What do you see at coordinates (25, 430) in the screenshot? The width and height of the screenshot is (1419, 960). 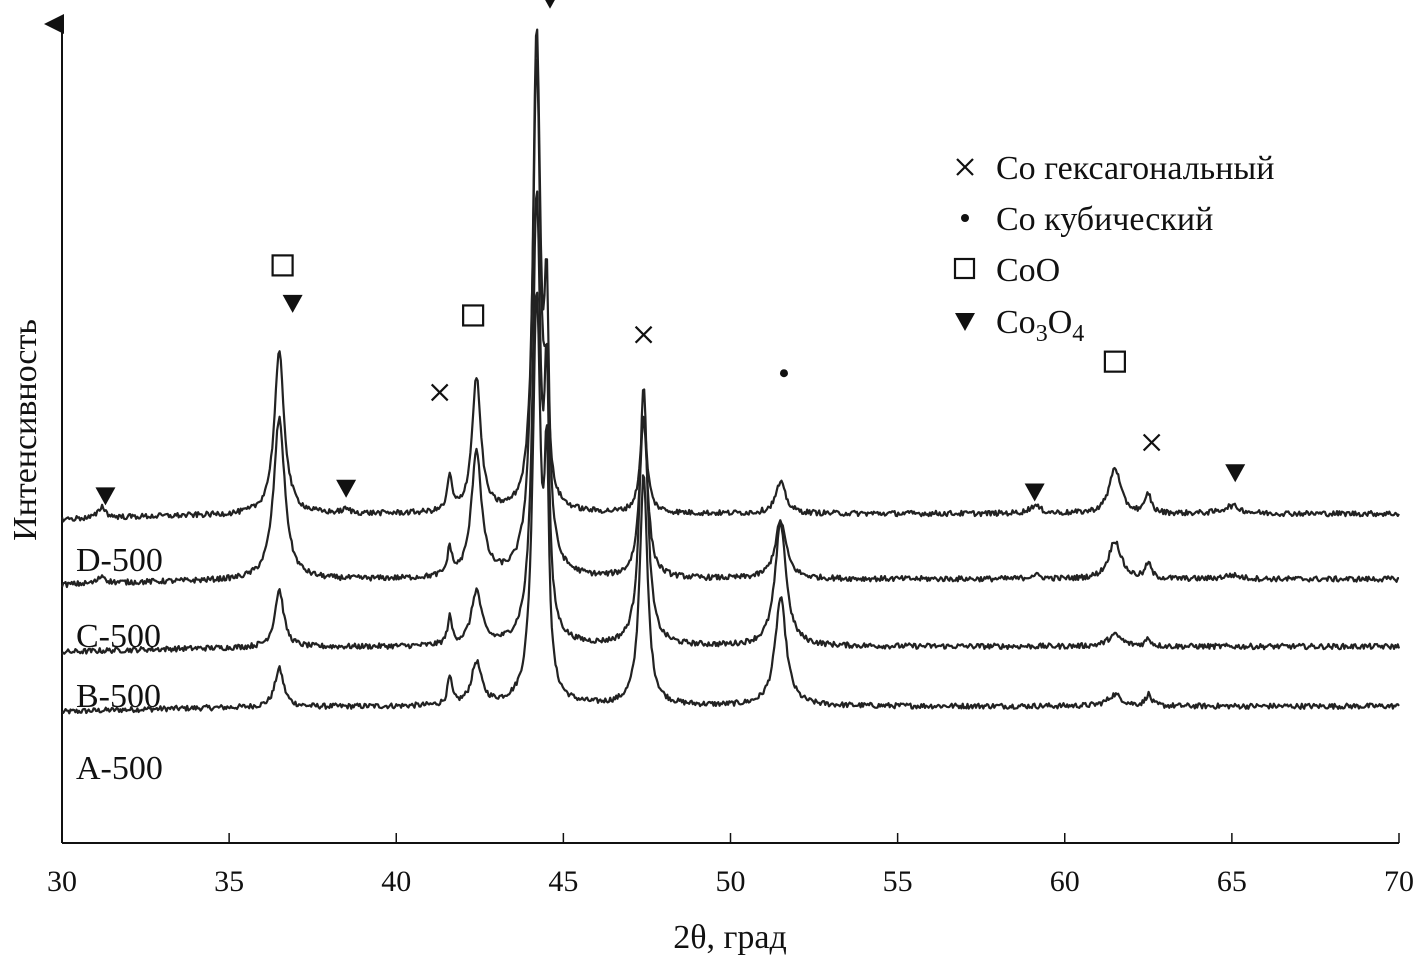 I see `y-axis-title: Интенсивность` at bounding box center [25, 430].